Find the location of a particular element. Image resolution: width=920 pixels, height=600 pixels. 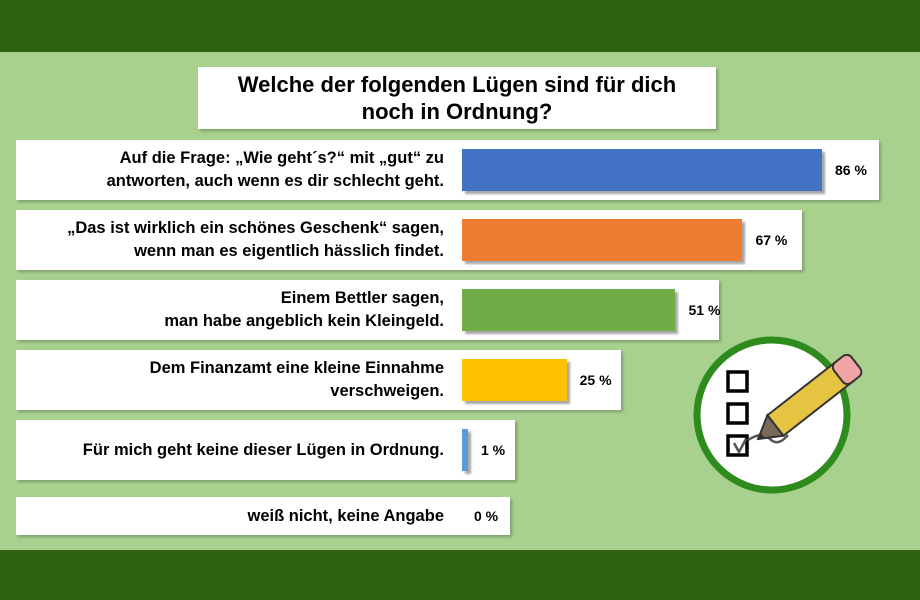

bottom-band is located at coordinates (460, 575).